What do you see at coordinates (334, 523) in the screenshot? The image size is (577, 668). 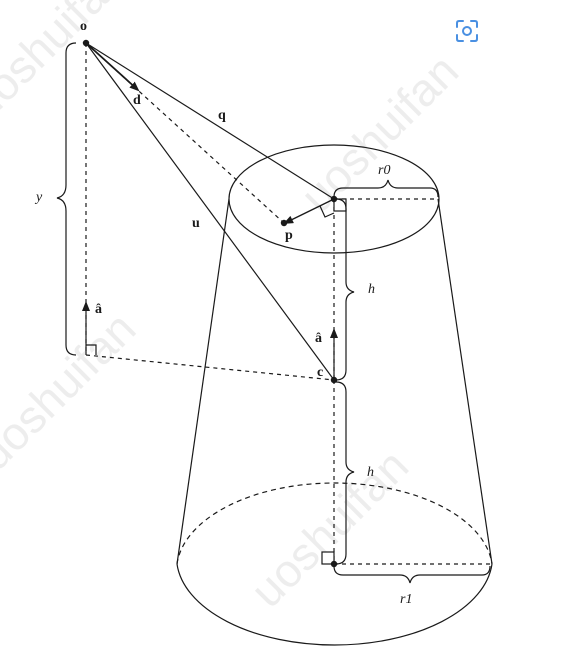 I see `bottom-ellipse-back` at bounding box center [334, 523].